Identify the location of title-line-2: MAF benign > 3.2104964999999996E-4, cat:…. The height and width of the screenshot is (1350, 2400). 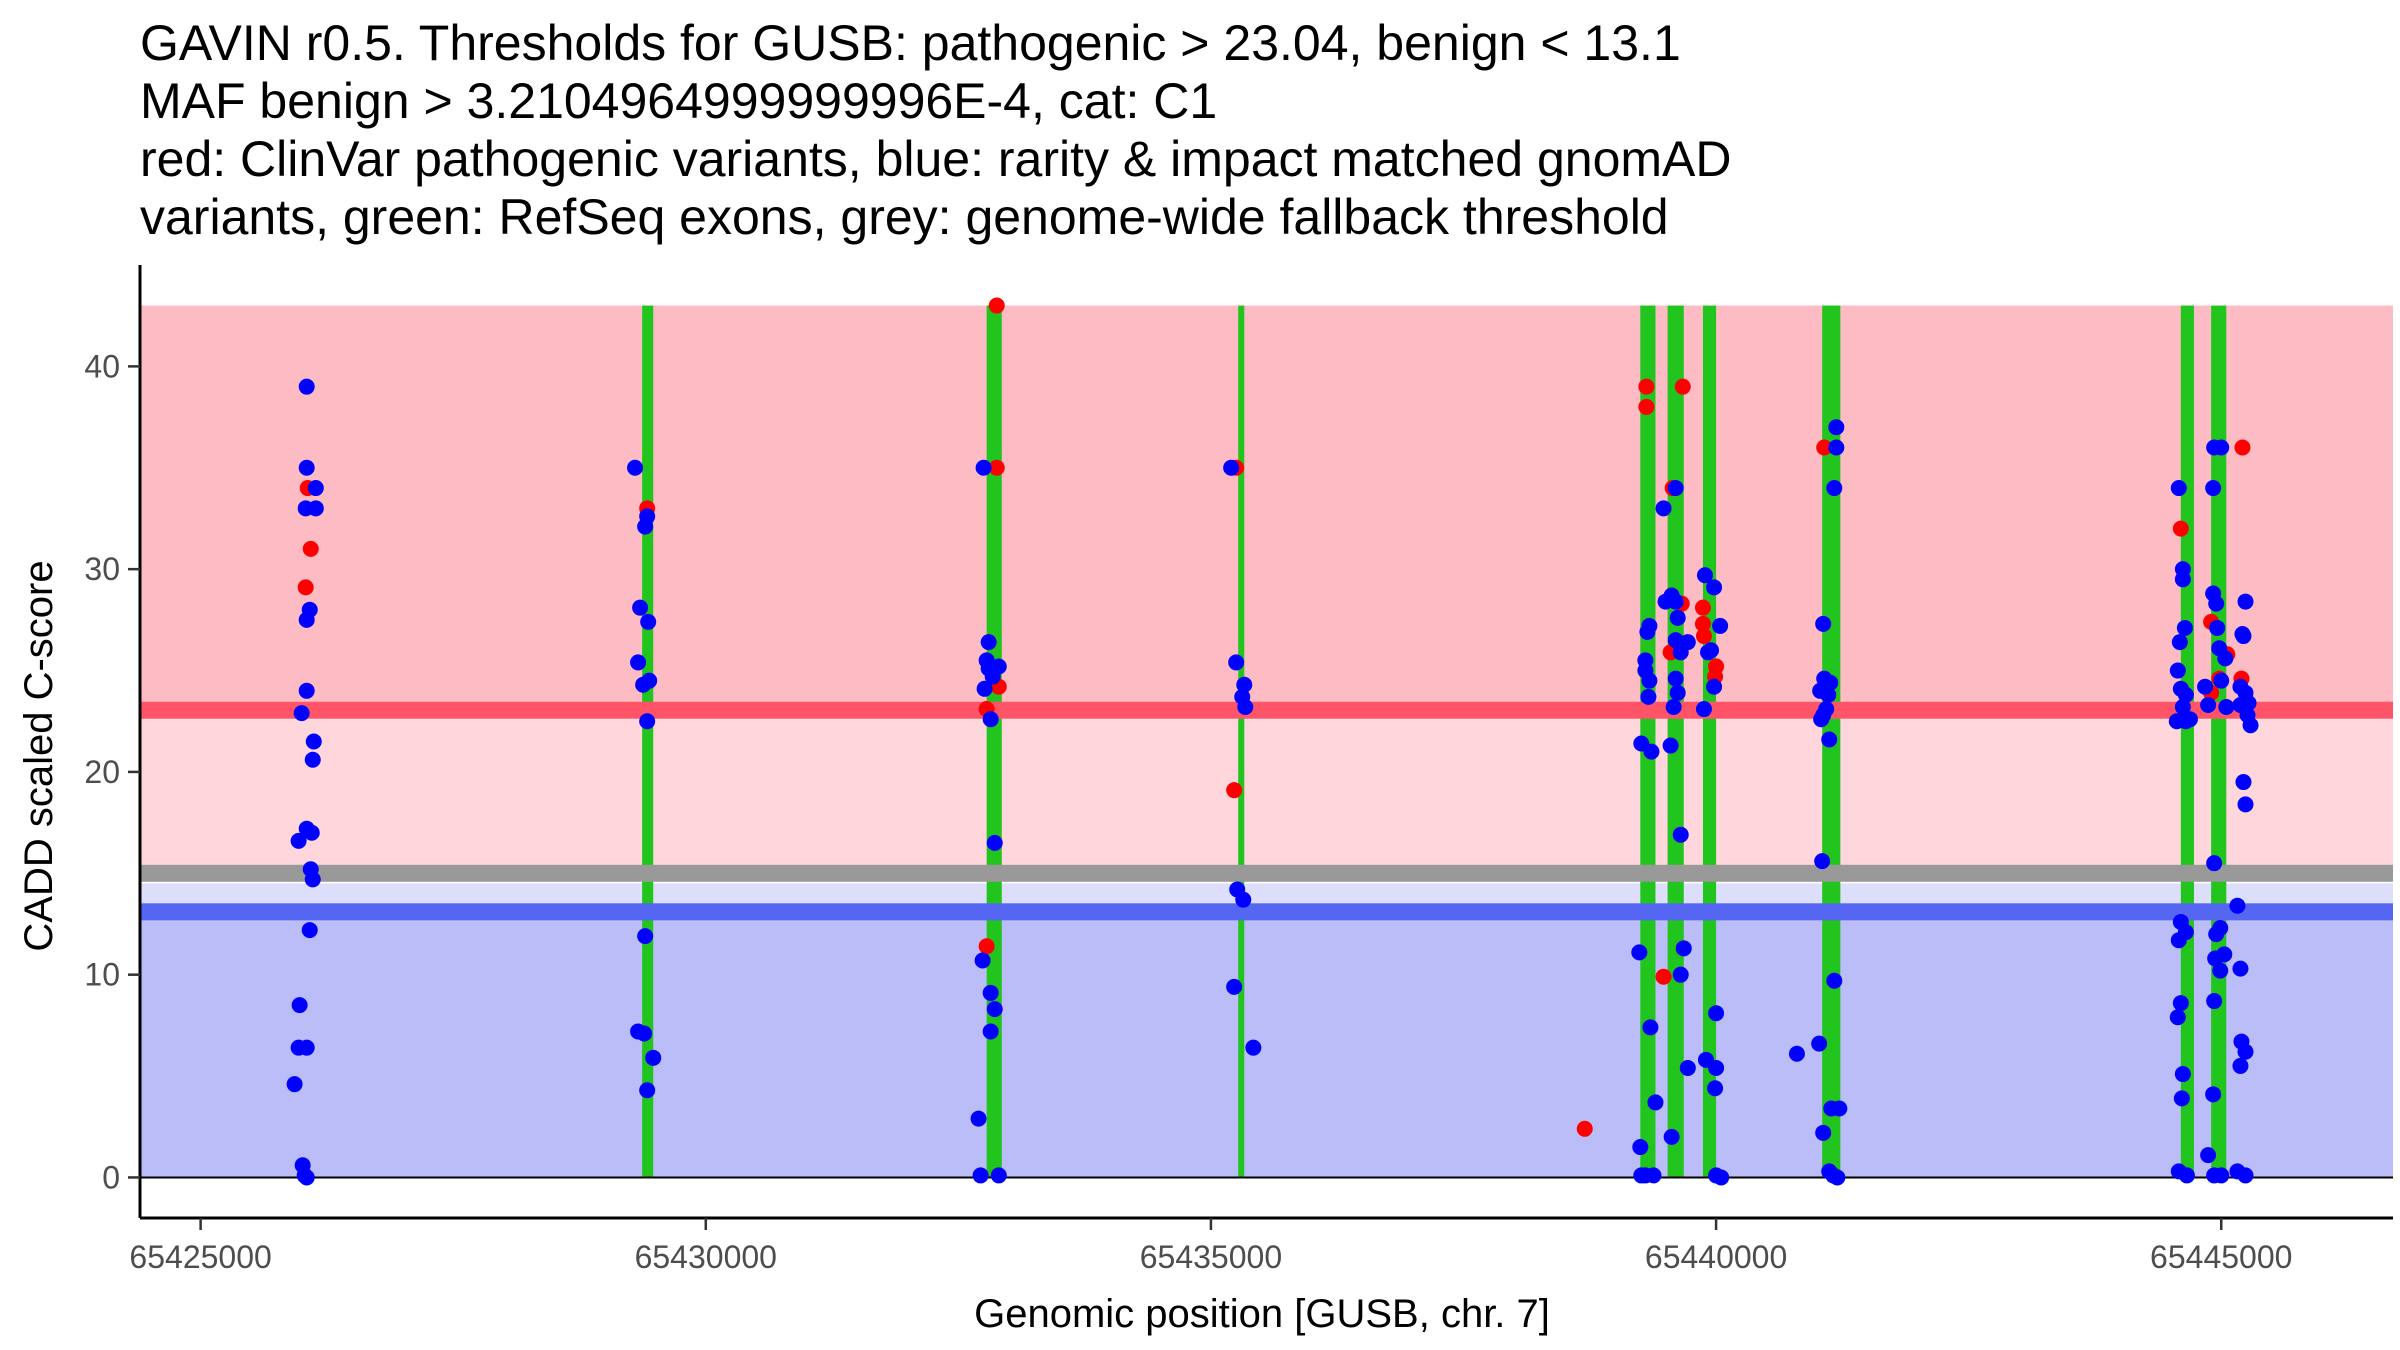
(679, 101).